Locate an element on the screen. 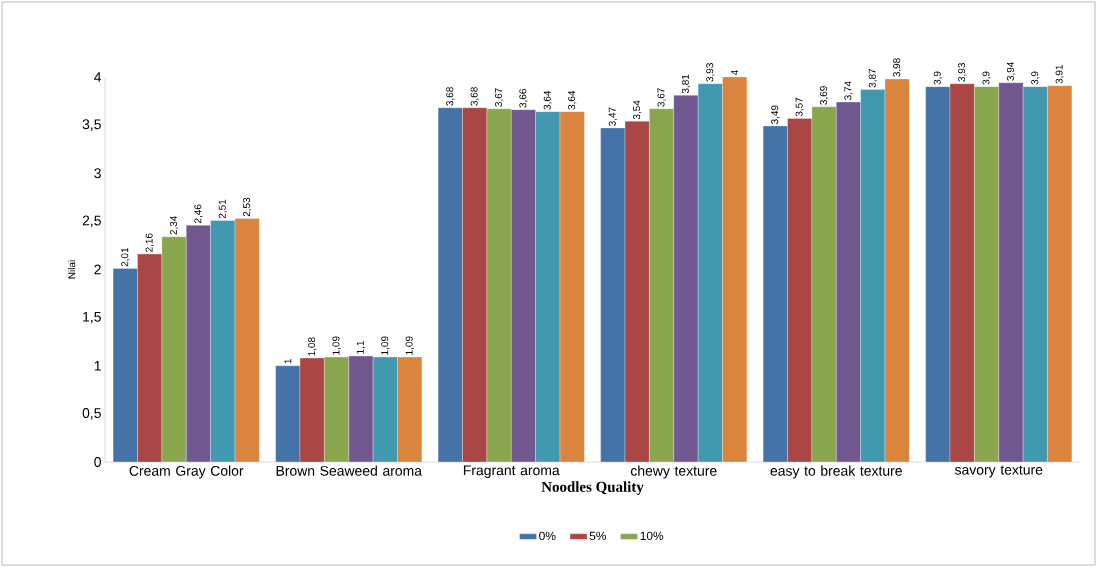 The width and height of the screenshot is (1097, 567). data-label: 2,53 is located at coordinates (247, 207).